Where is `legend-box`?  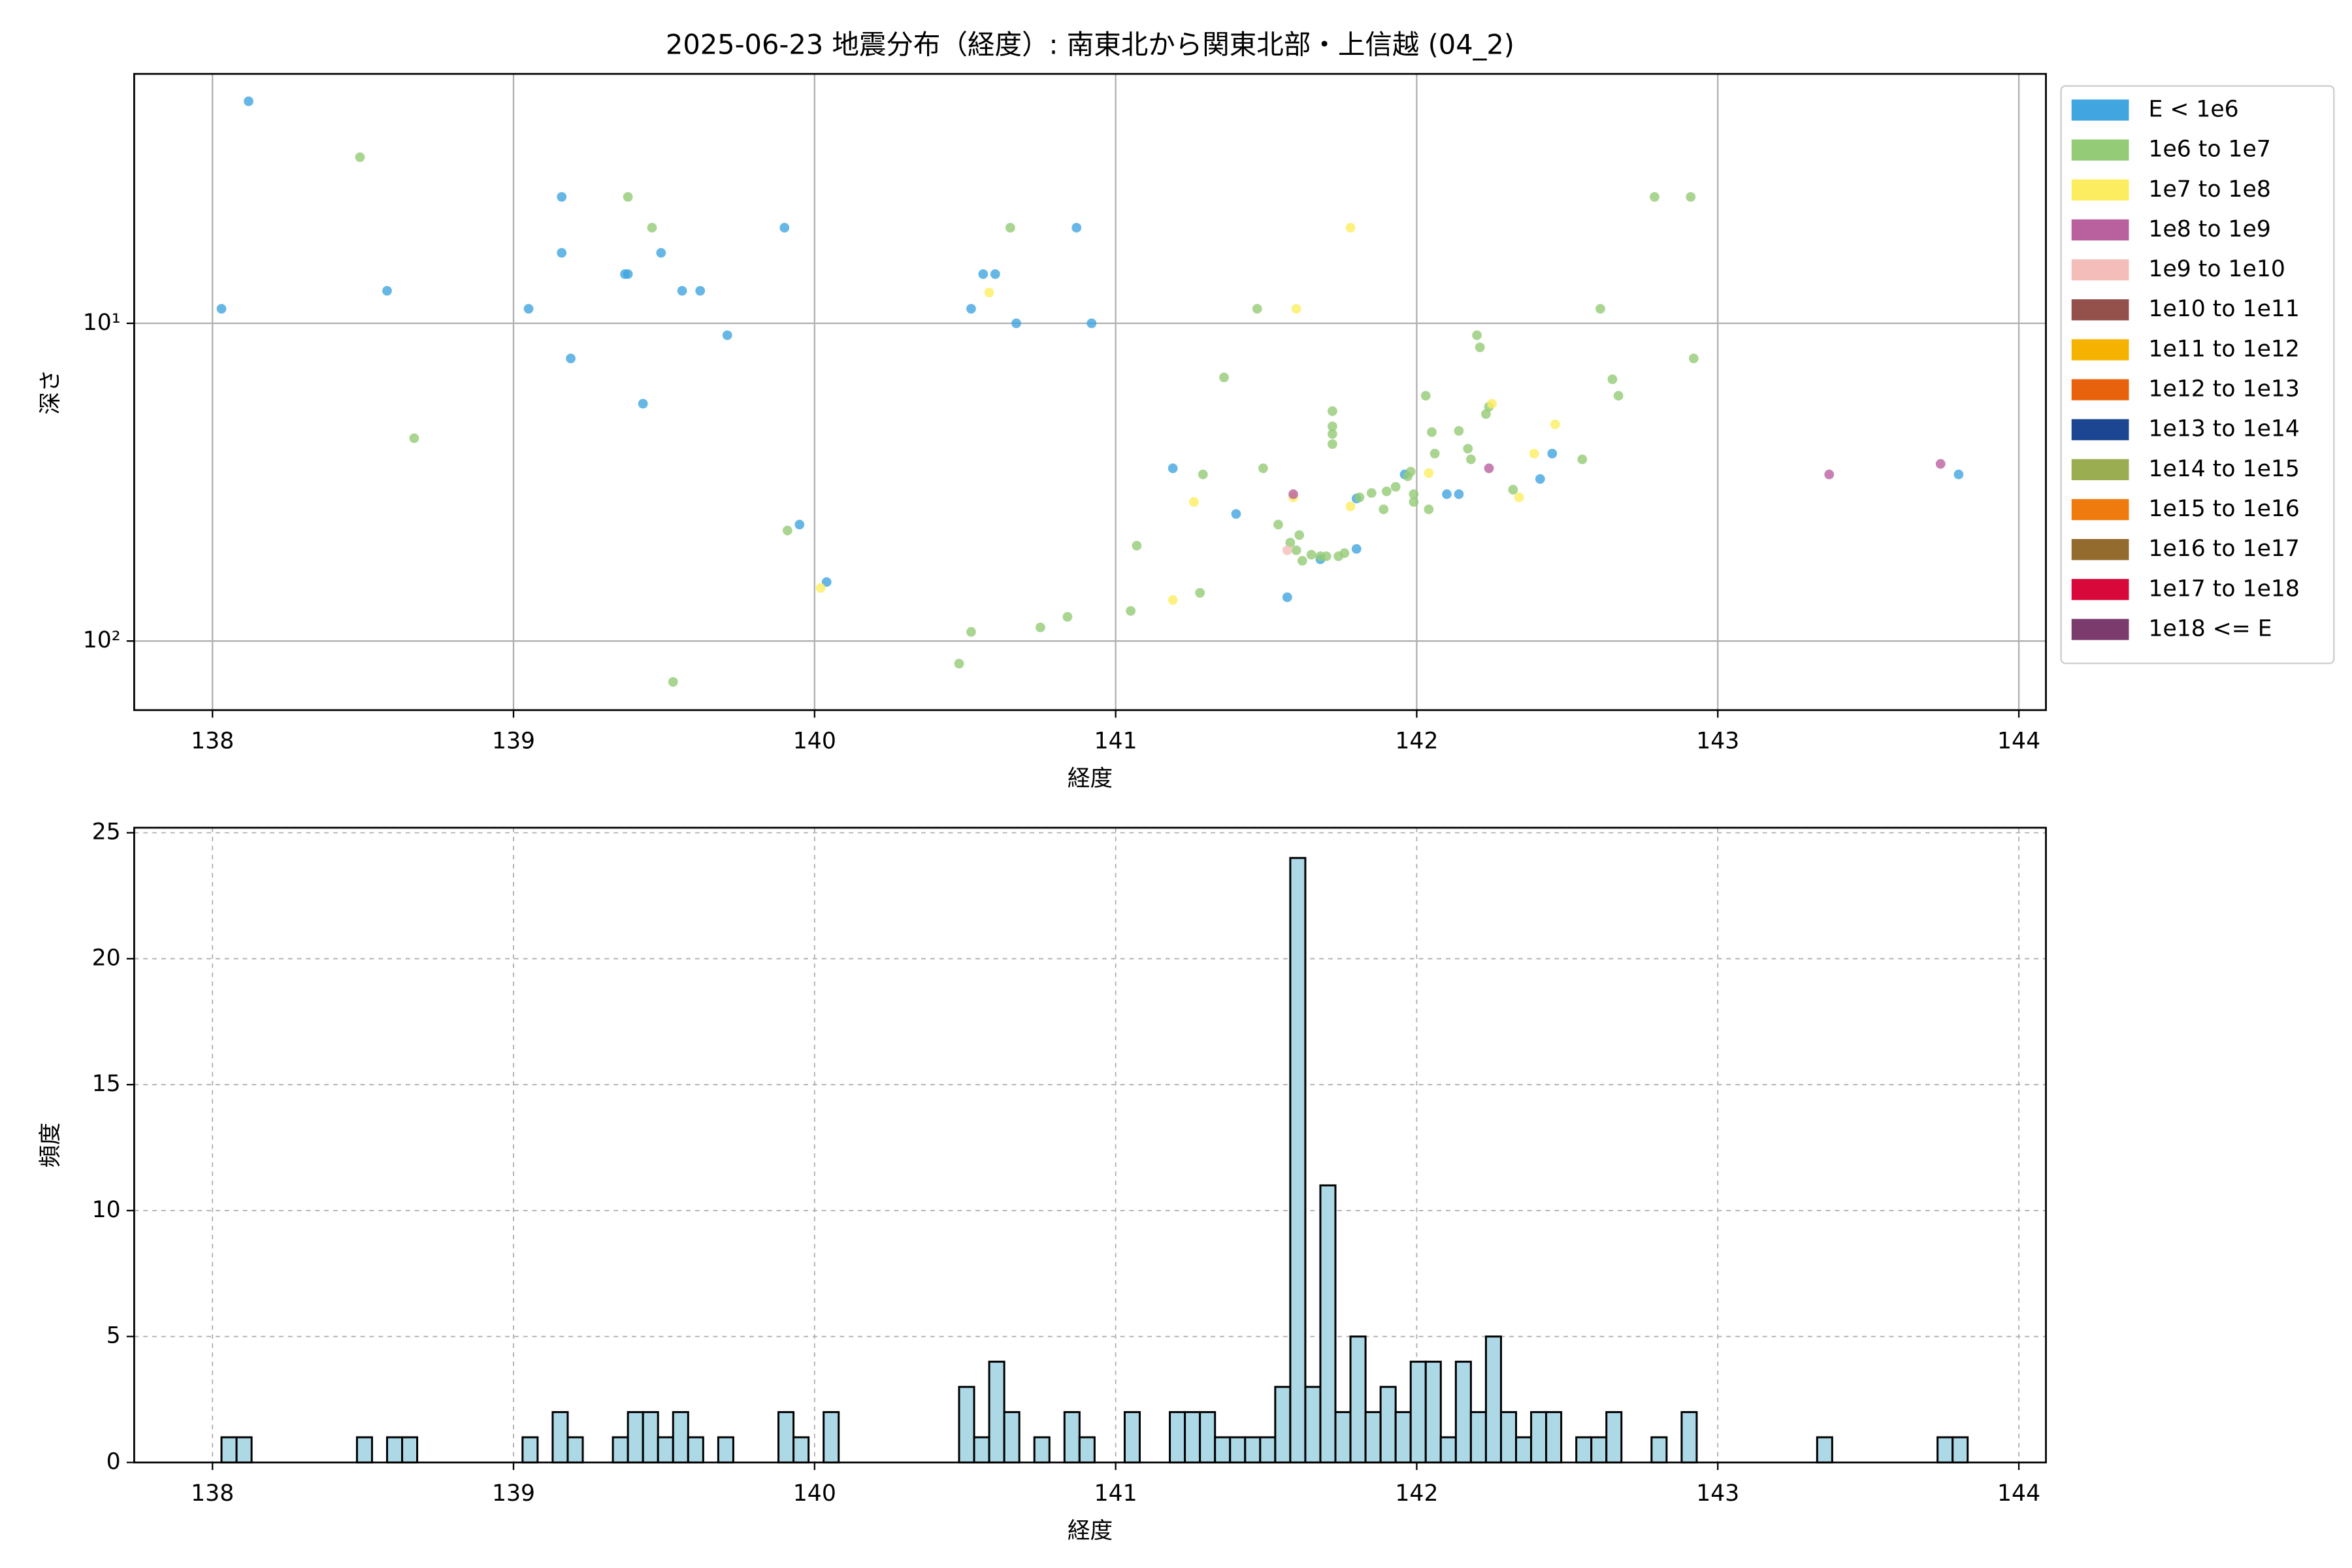
legend-box is located at coordinates (2197, 374).